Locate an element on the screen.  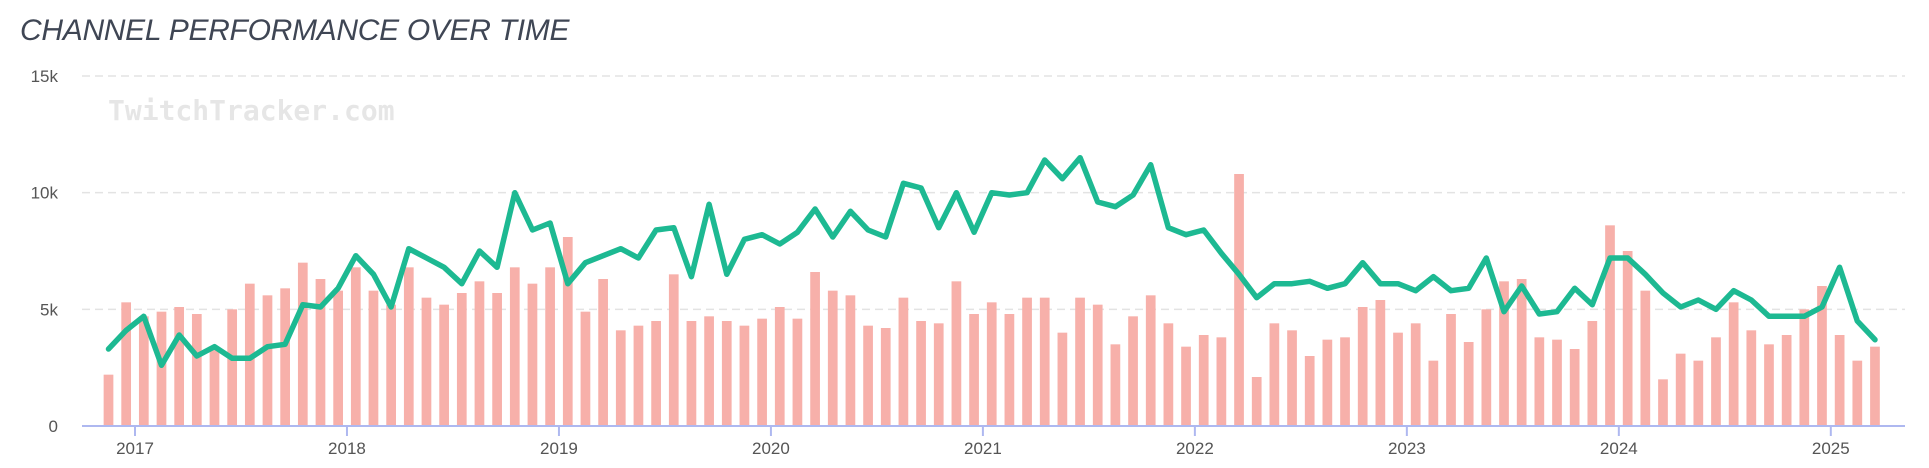
y-tick-label: 0 is located at coordinates (53, 426).